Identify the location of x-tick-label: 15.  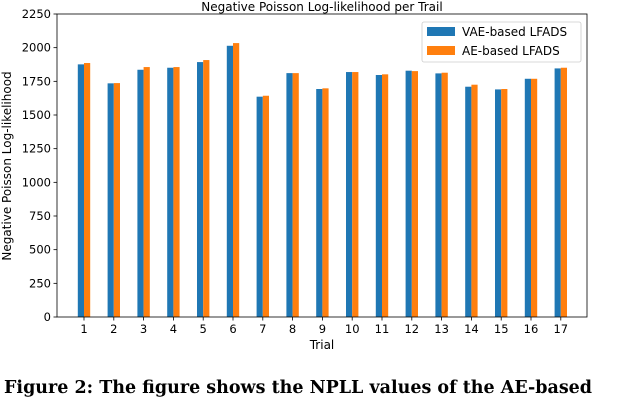
(501, 329).